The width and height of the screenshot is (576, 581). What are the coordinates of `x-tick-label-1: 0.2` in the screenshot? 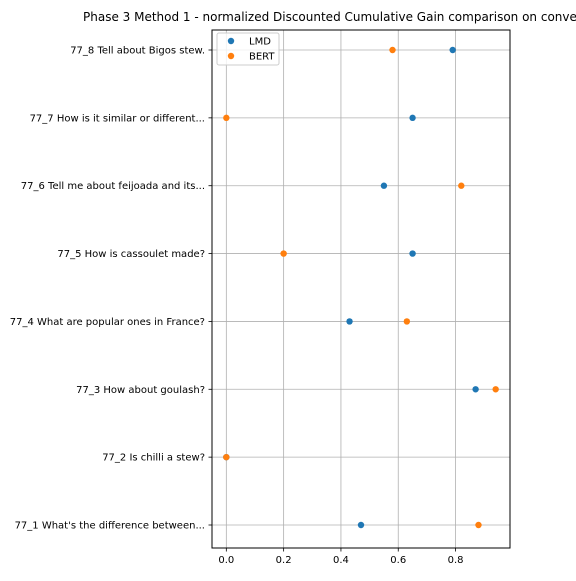 It's located at (284, 560).